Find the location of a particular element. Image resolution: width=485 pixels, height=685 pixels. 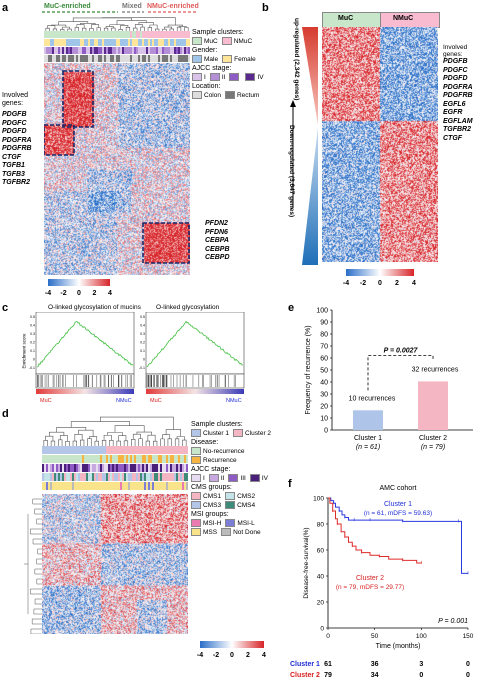

color-scale-tick: -2 is located at coordinates (63, 293).